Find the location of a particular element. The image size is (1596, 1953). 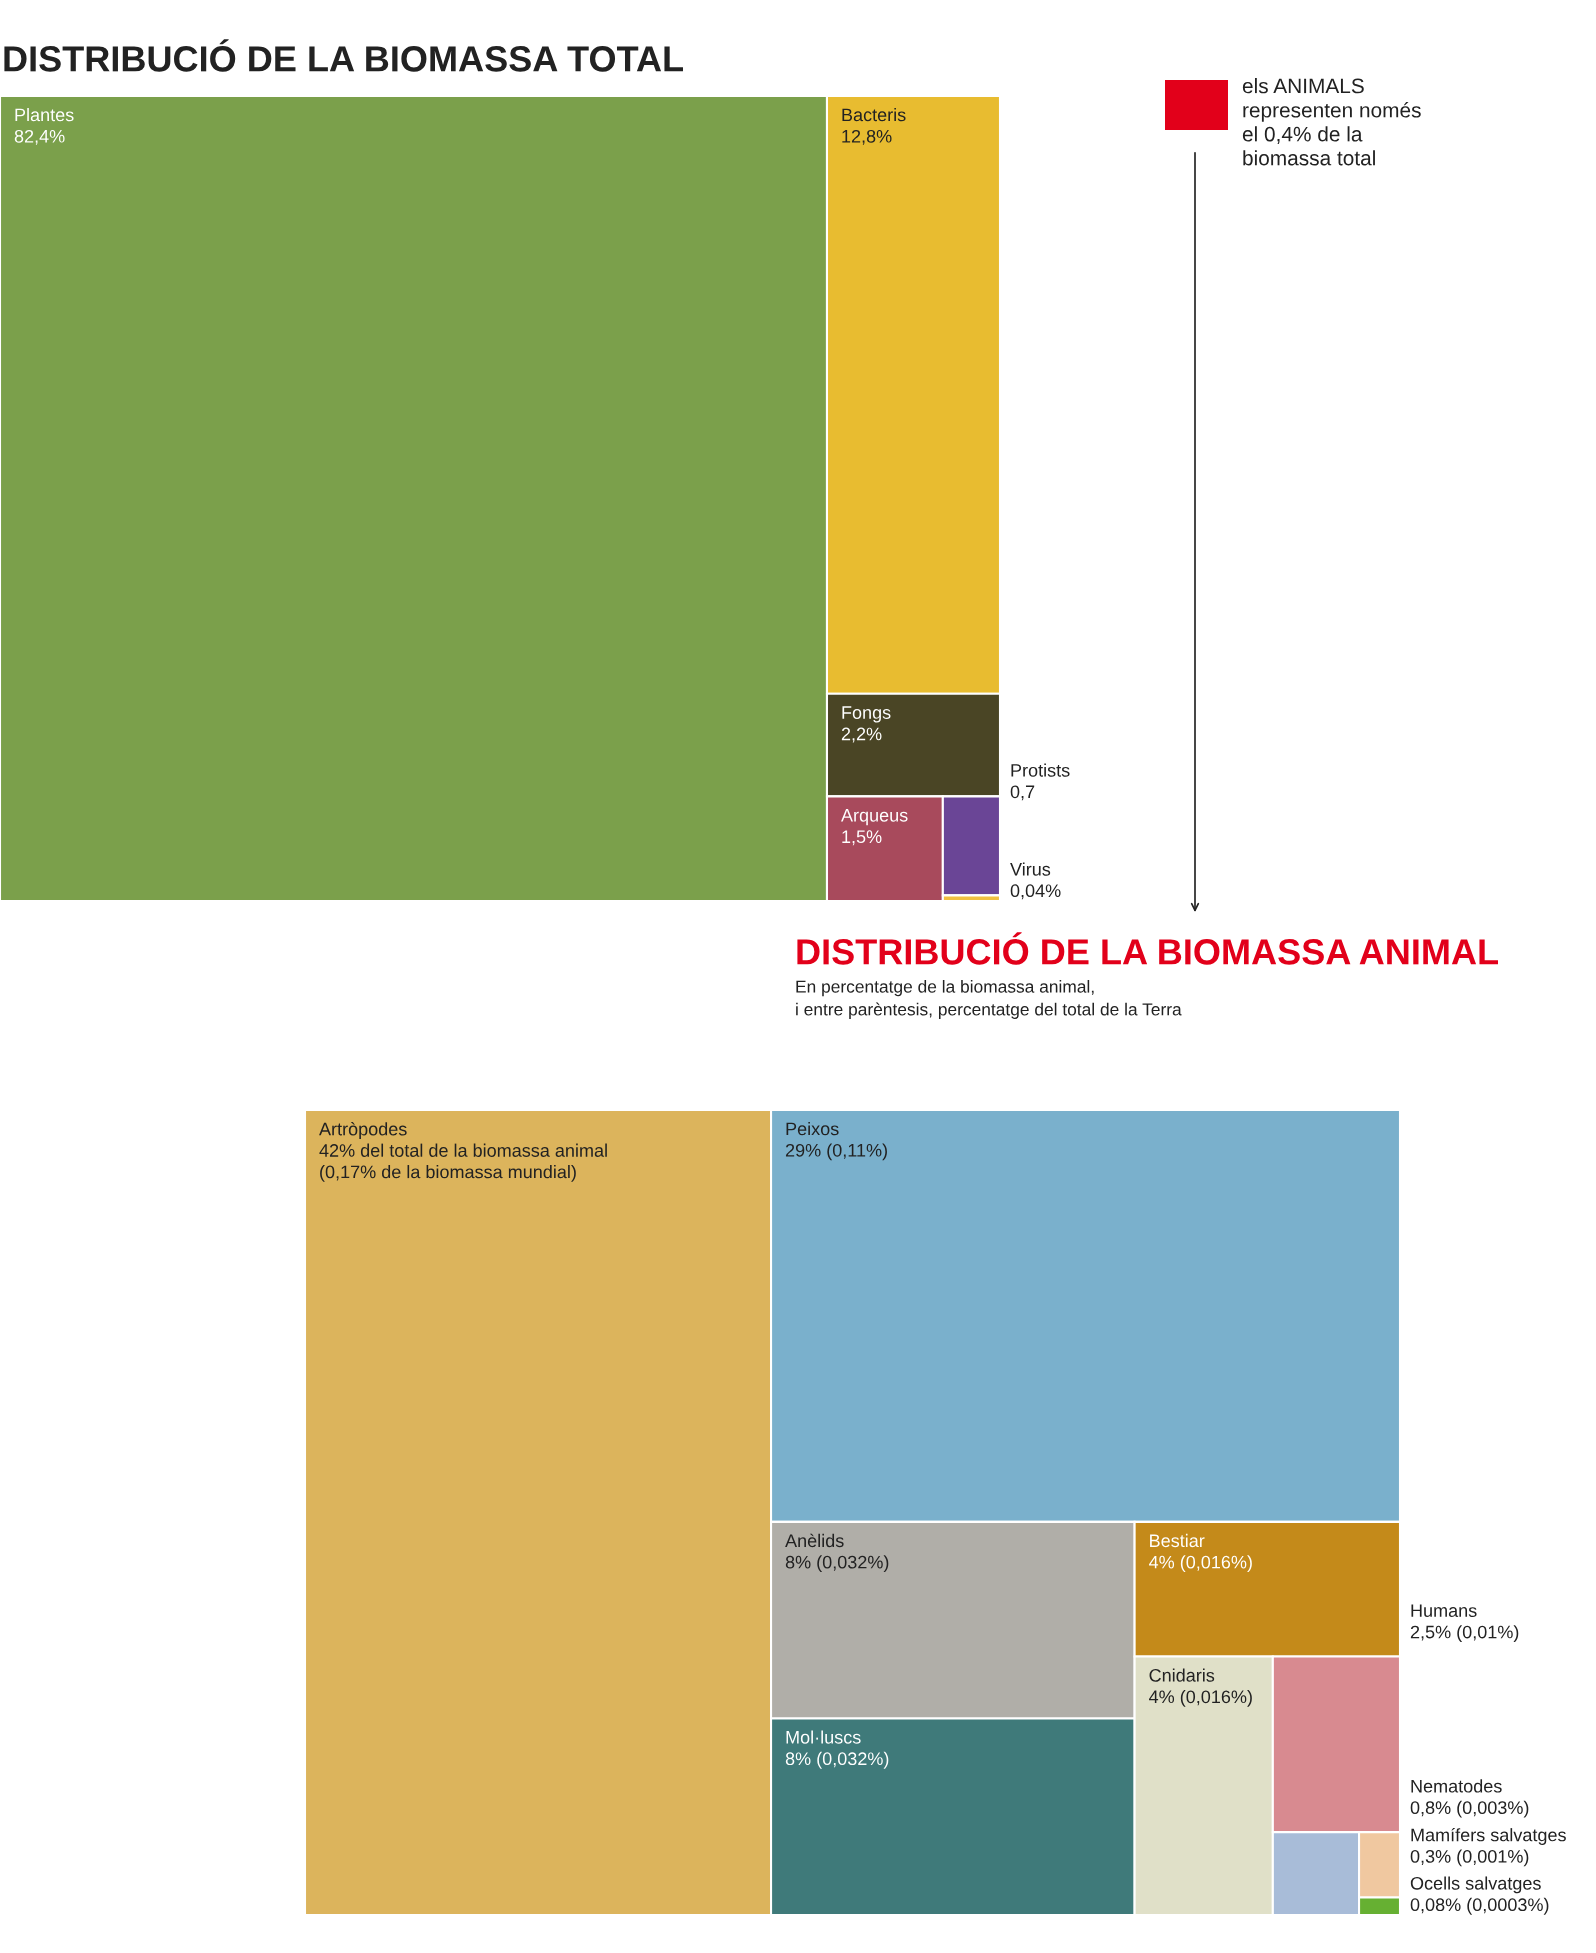

data-label: 0,8% (0,003%) is located at coordinates (1469, 1809).